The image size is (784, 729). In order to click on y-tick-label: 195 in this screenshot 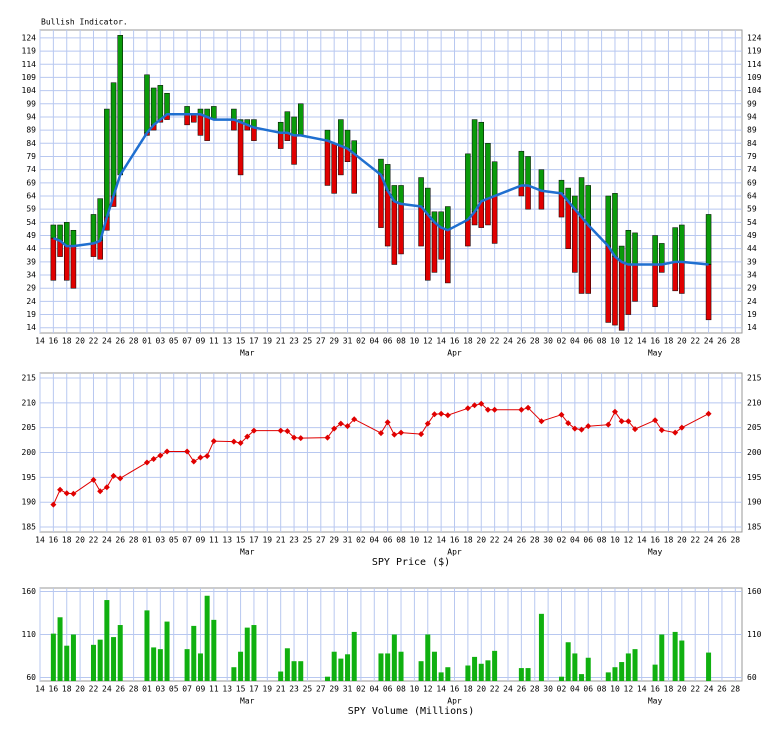, I will do `click(29, 477)`.